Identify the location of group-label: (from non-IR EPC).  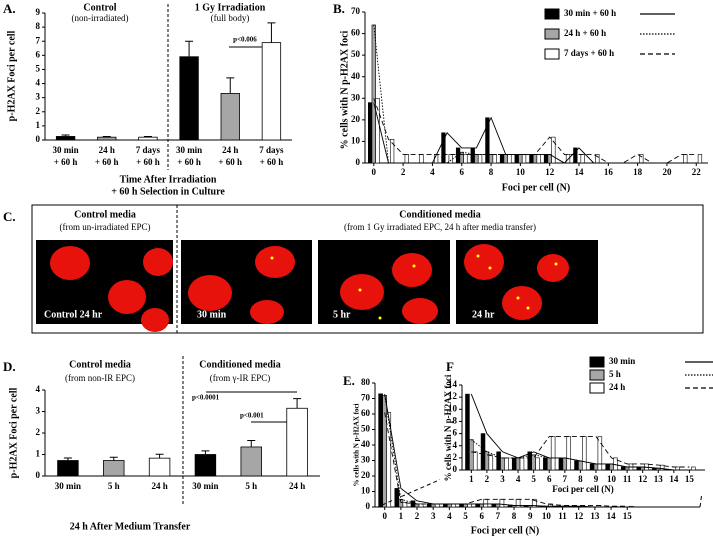
(100, 378).